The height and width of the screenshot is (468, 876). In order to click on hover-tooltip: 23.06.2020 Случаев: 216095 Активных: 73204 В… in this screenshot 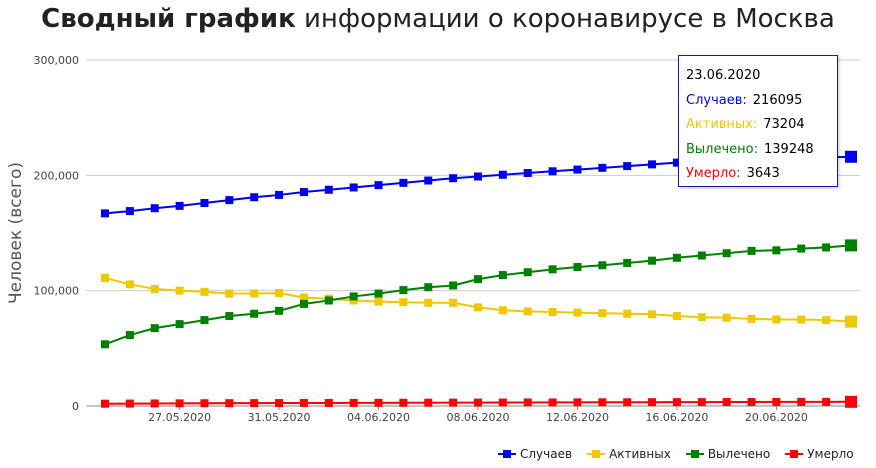, I will do `click(758, 121)`.